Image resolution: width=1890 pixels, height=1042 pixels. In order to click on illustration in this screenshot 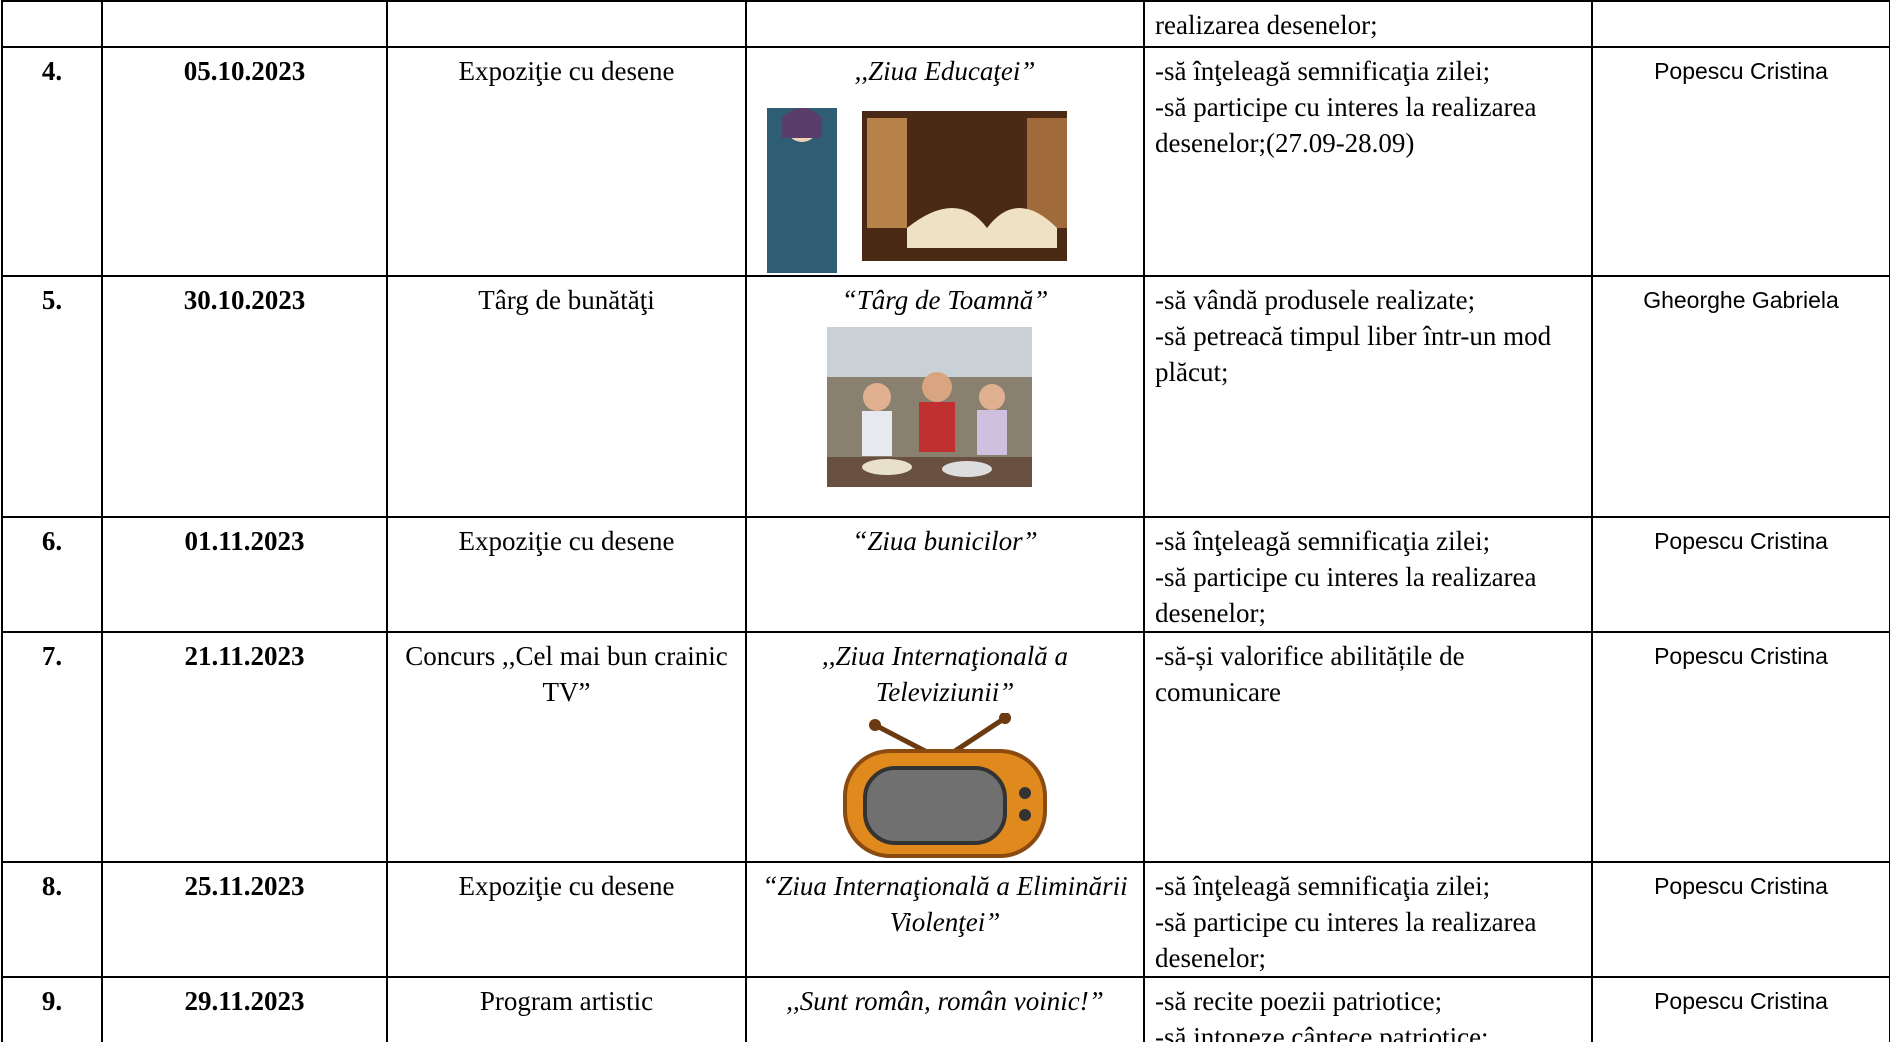, I will do `click(917, 190)`.